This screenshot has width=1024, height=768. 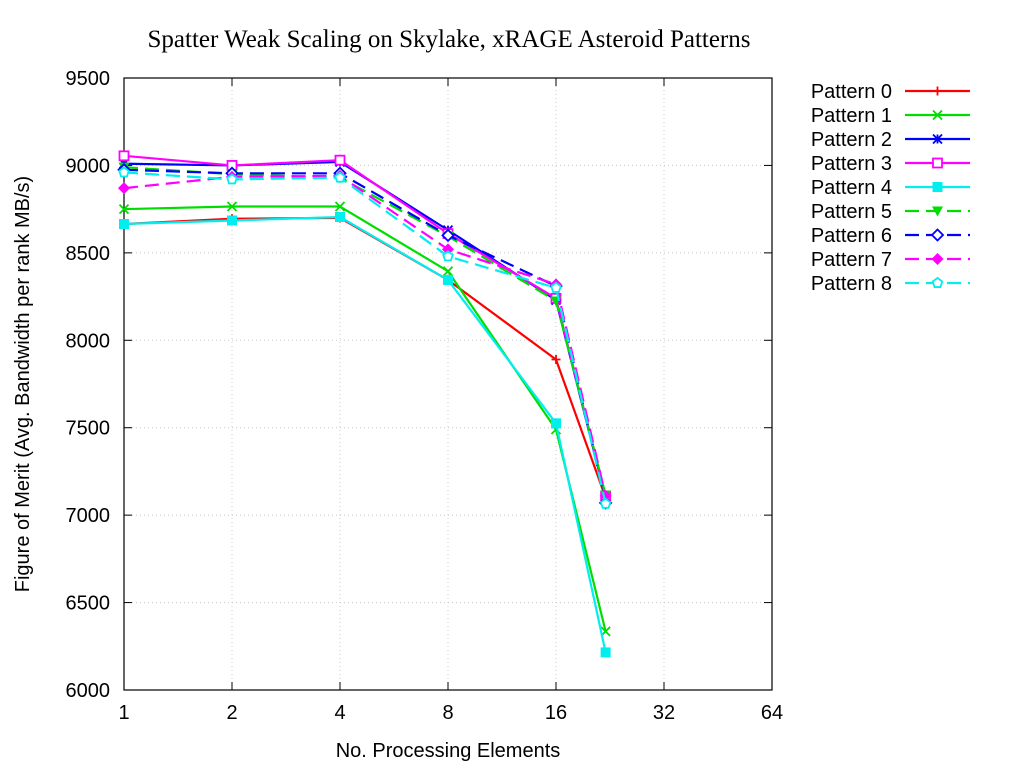 I want to click on legend-entry: Pattern 2, so click(x=890, y=140).